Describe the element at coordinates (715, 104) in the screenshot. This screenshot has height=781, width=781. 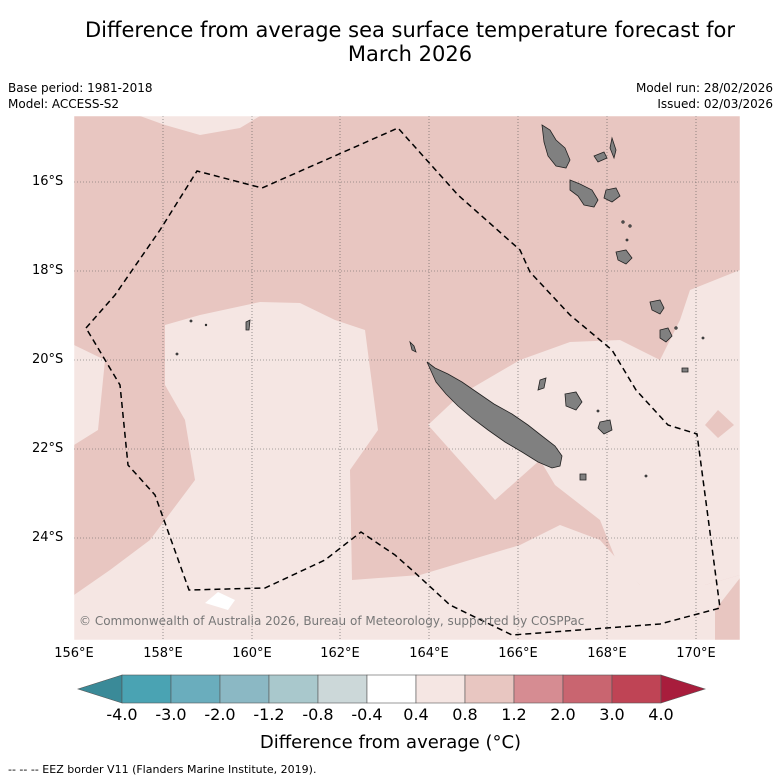
I see `issued-date: Issued: 02/03/2026` at that location.